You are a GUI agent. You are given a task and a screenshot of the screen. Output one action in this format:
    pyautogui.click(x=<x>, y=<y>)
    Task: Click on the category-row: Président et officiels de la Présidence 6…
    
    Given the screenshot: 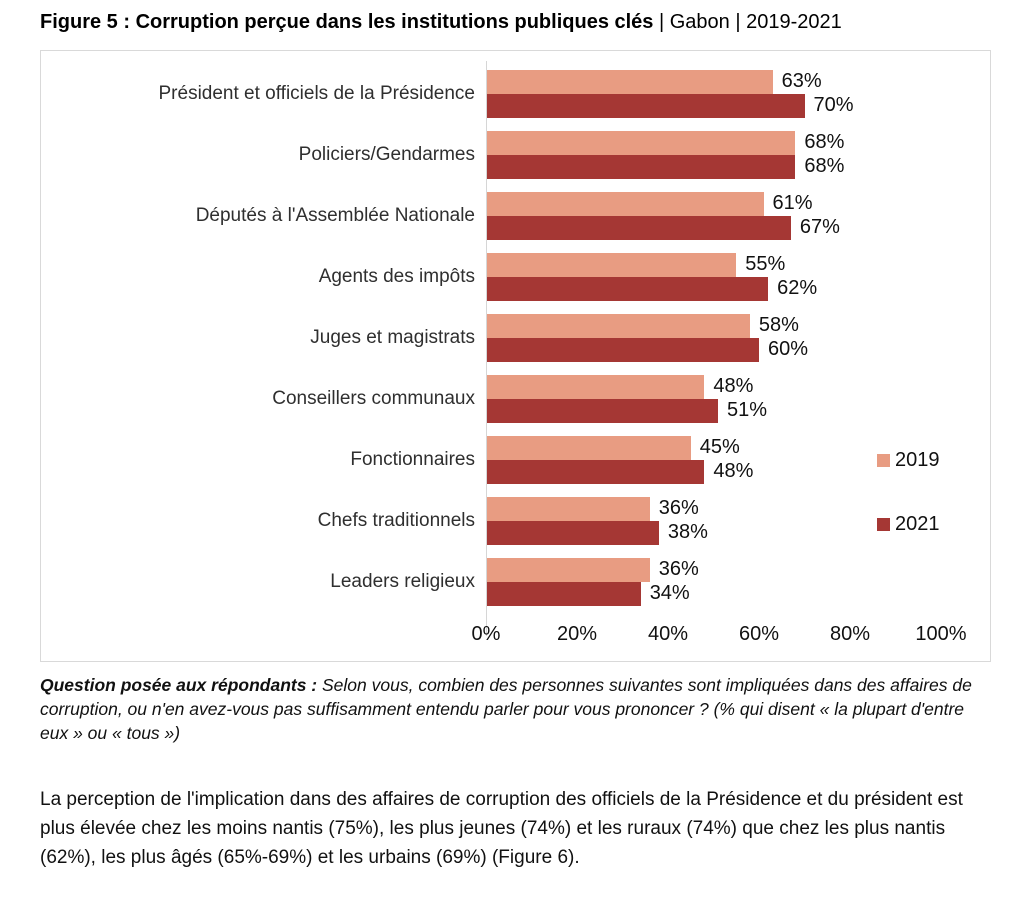 What is the action you would take?
    pyautogui.click(x=515, y=93)
    